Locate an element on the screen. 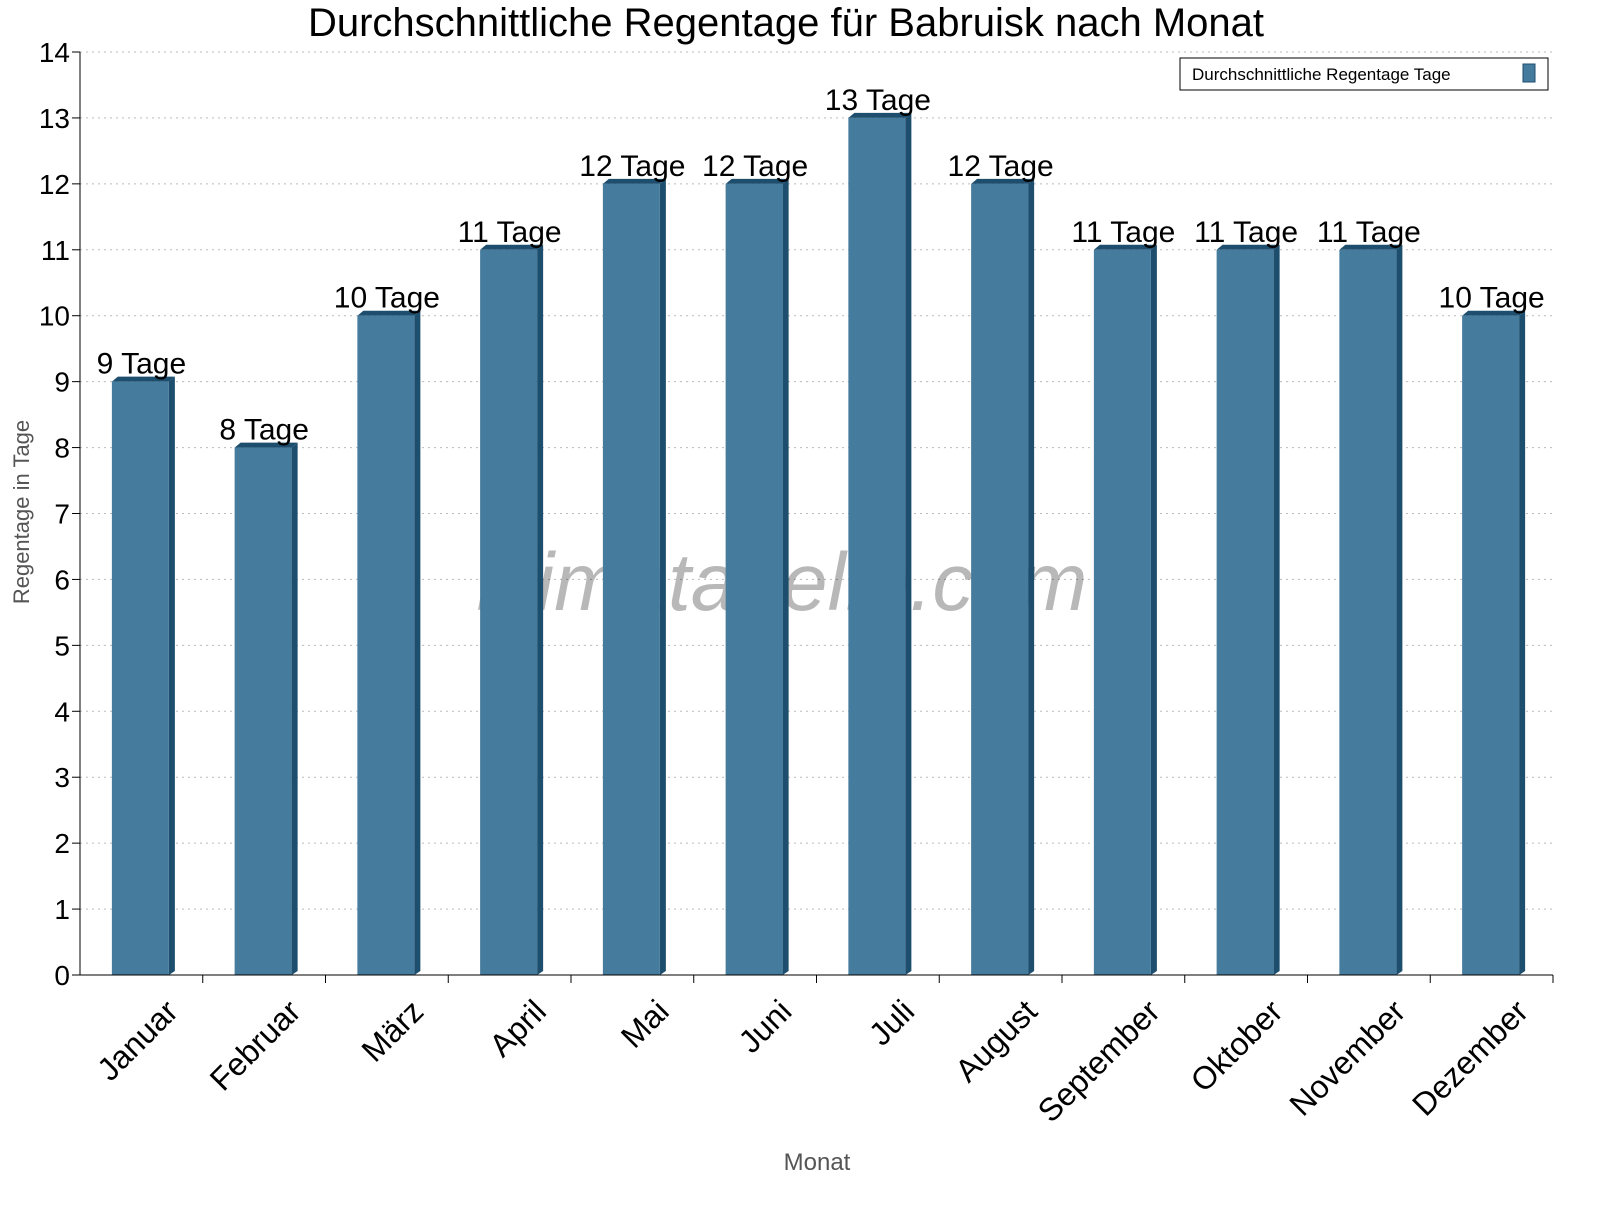 This screenshot has height=1205, width=1600. legend-label: Durchschnittliche Regentage Tage is located at coordinates (1321, 74).